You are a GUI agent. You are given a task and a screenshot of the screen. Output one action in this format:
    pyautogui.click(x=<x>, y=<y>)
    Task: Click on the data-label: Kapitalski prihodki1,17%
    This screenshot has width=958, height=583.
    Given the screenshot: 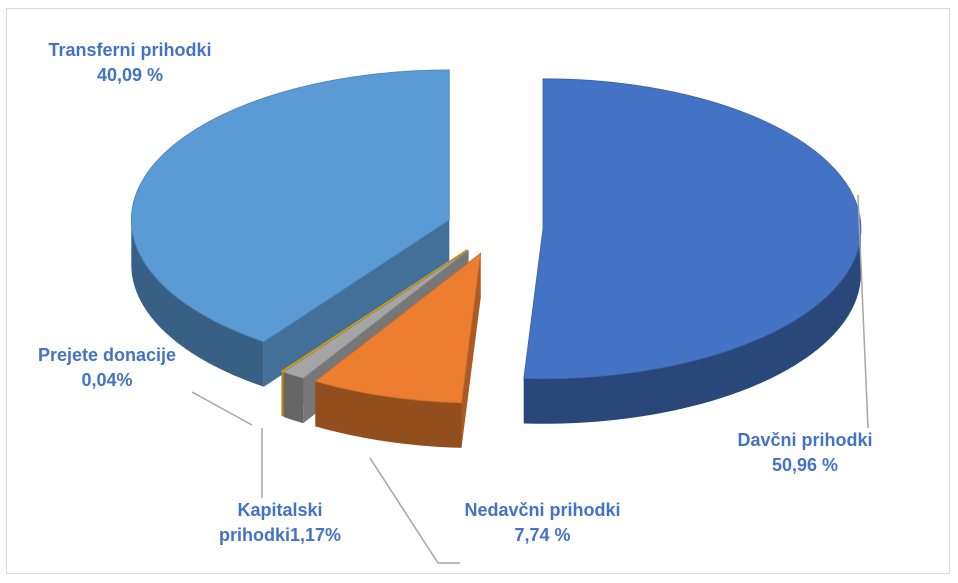 What is the action you would take?
    pyautogui.click(x=280, y=523)
    